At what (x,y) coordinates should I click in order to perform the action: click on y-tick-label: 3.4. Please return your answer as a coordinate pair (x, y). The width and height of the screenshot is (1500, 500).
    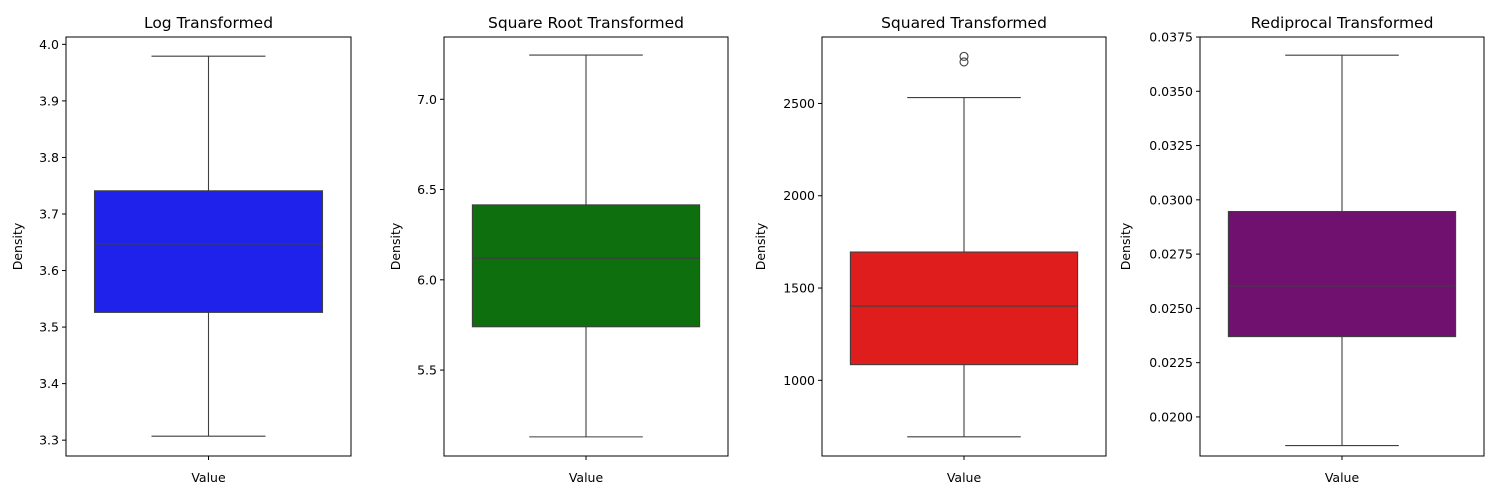
    Looking at the image, I should click on (49, 383).